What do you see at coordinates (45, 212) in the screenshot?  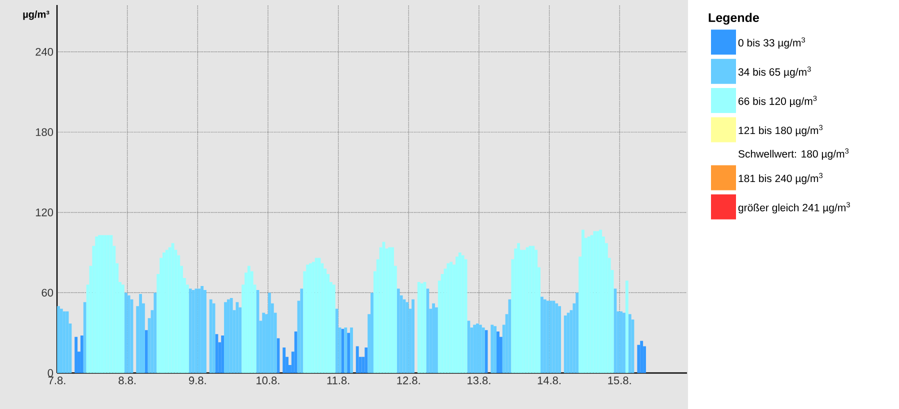 I see `y-tick-label: 120` at bounding box center [45, 212].